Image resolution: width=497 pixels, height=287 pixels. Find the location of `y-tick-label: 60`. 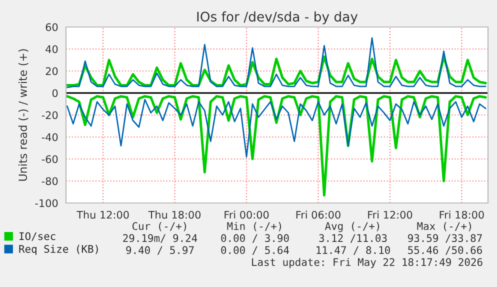

y-tick-label: 60 is located at coordinates (52, 27).